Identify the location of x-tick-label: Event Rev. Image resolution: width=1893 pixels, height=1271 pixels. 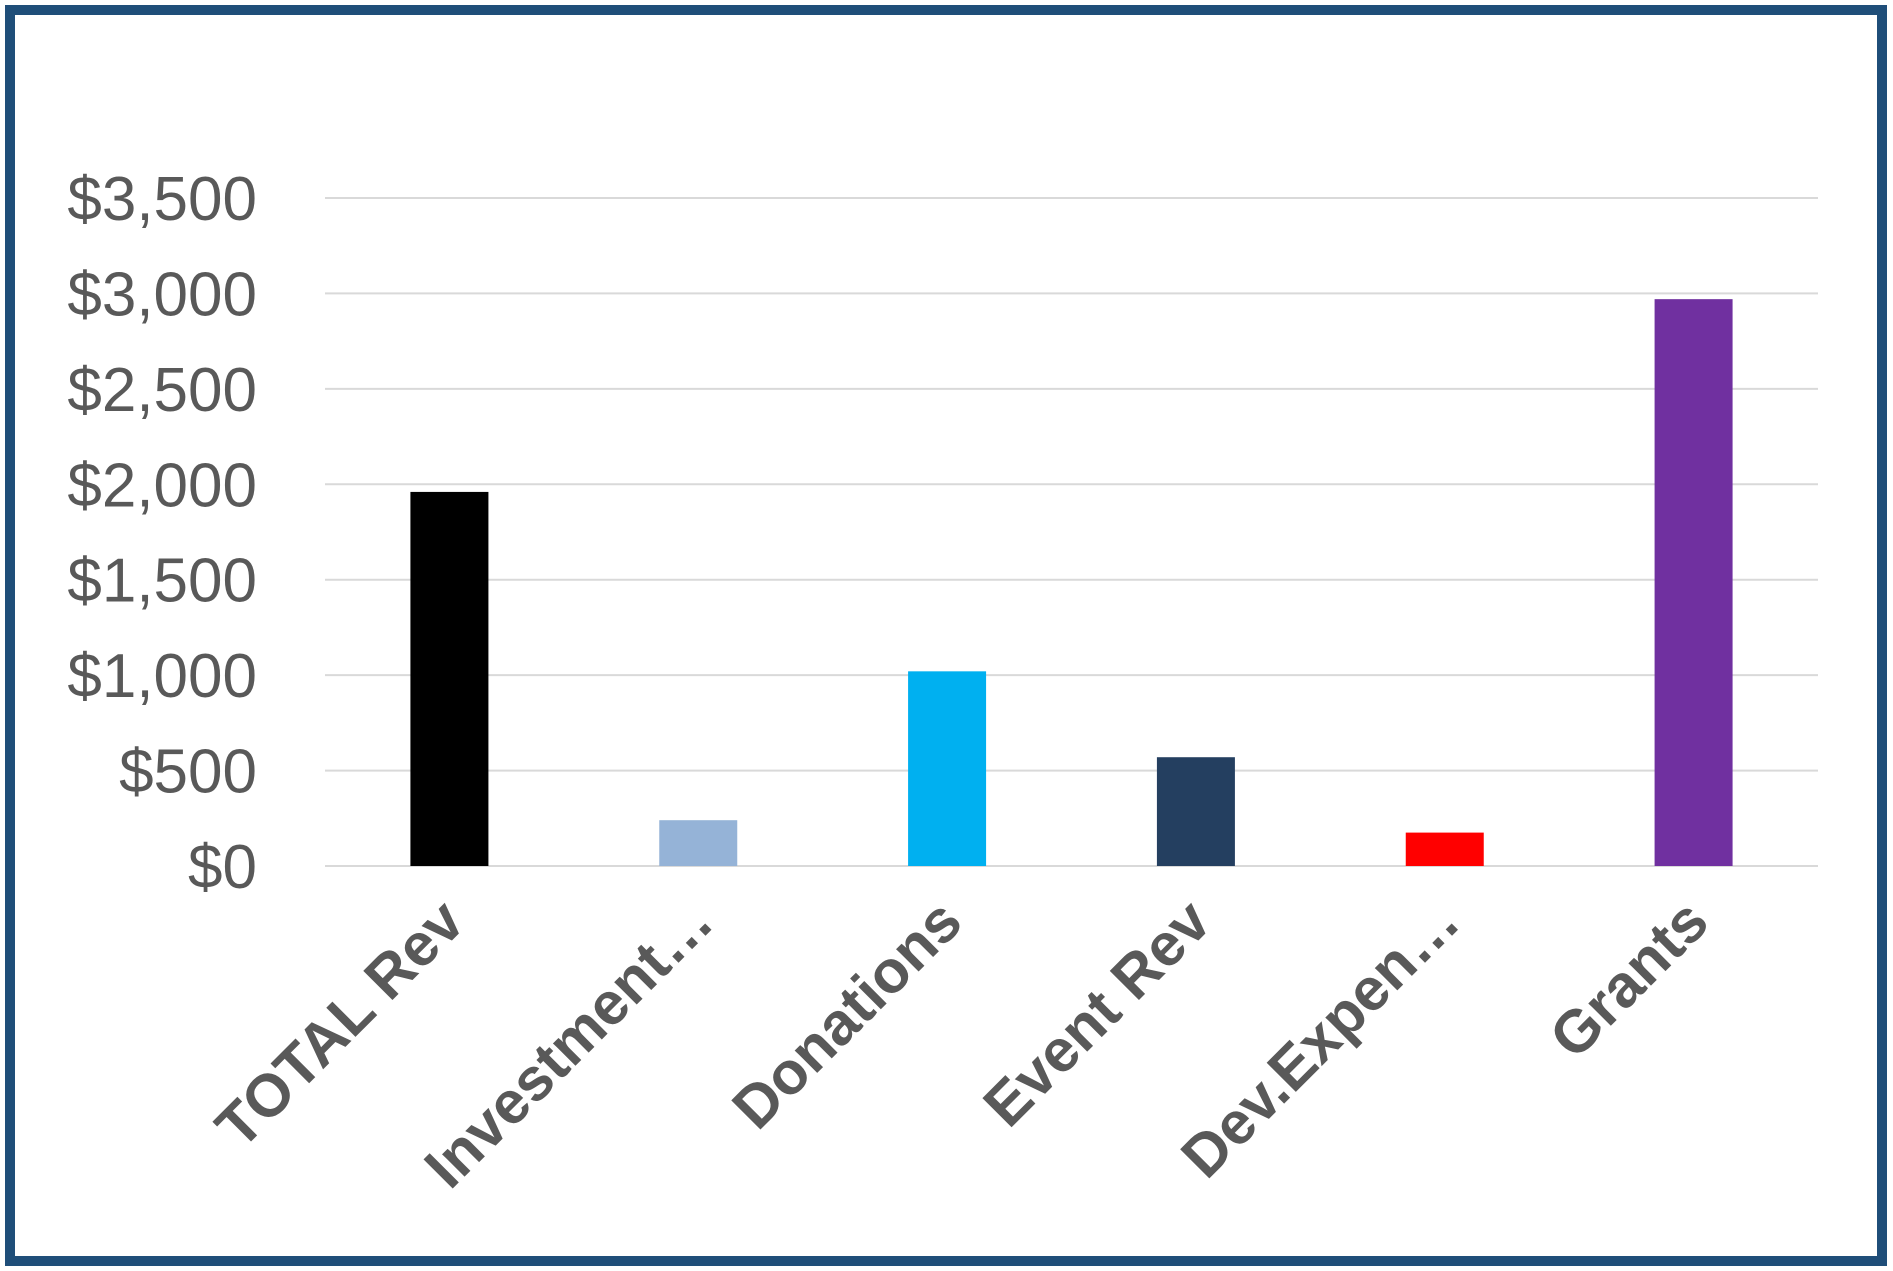
(1097, 1012).